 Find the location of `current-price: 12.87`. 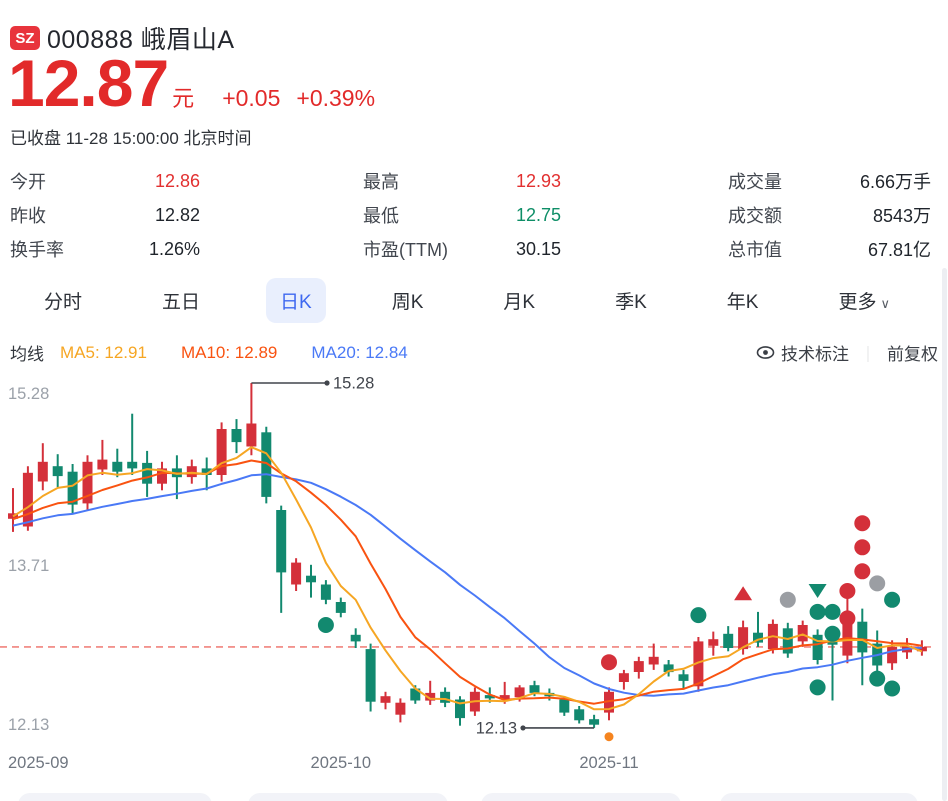

current-price: 12.87 is located at coordinates (88, 83).